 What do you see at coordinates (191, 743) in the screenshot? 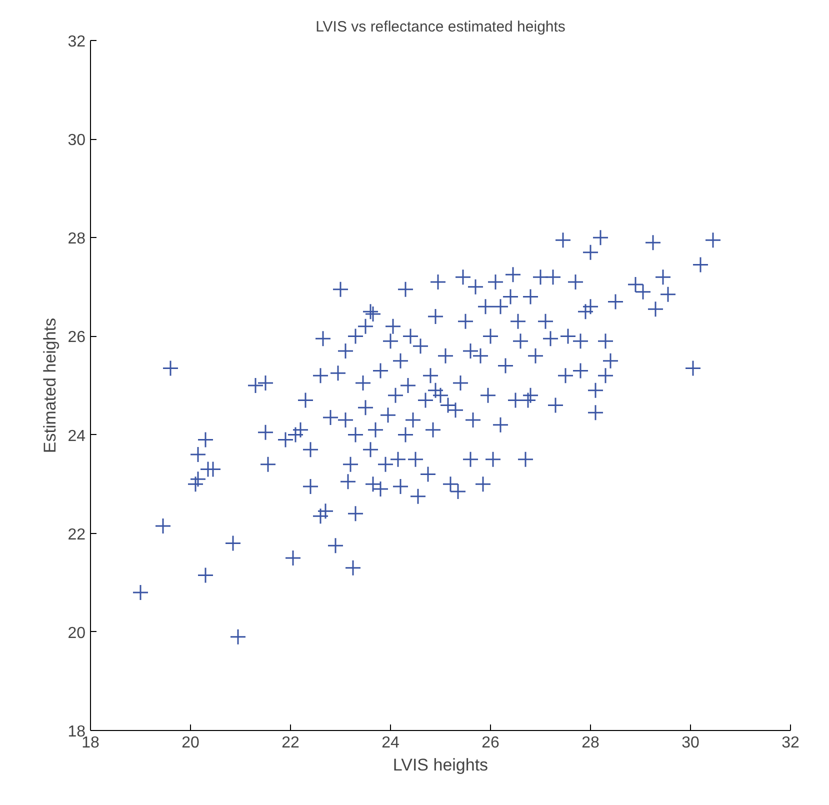
I see `x-tick-label: 20` at bounding box center [191, 743].